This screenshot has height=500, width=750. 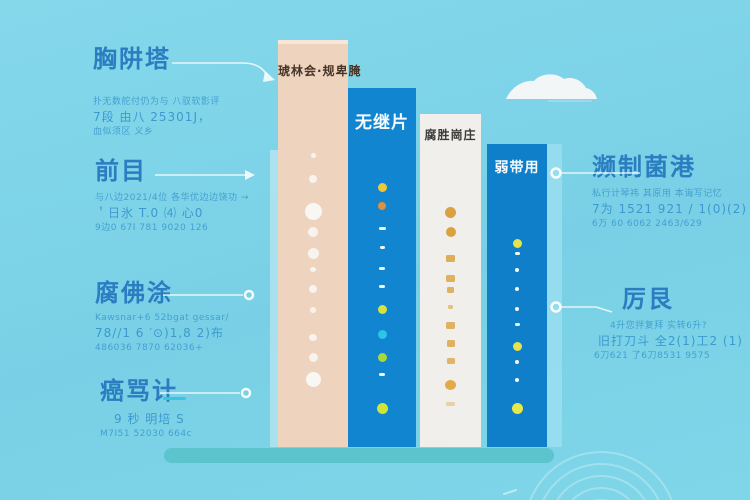 I want to click on callout-left-4-line2: M7I51 52030 664c, so click(x=146, y=434).